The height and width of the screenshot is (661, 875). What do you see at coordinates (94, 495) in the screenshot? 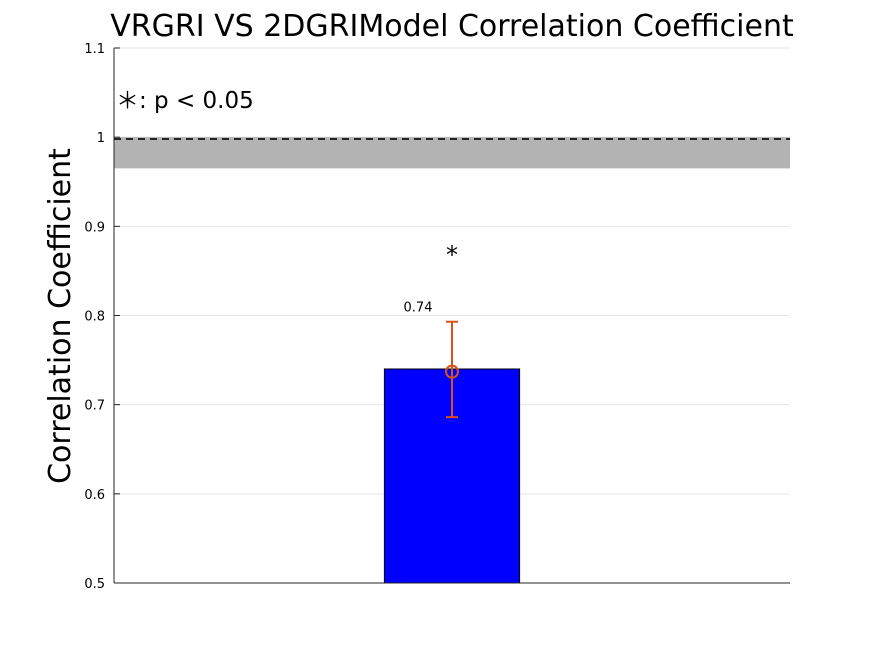
I see `y-tick-label: 0.6` at bounding box center [94, 495].